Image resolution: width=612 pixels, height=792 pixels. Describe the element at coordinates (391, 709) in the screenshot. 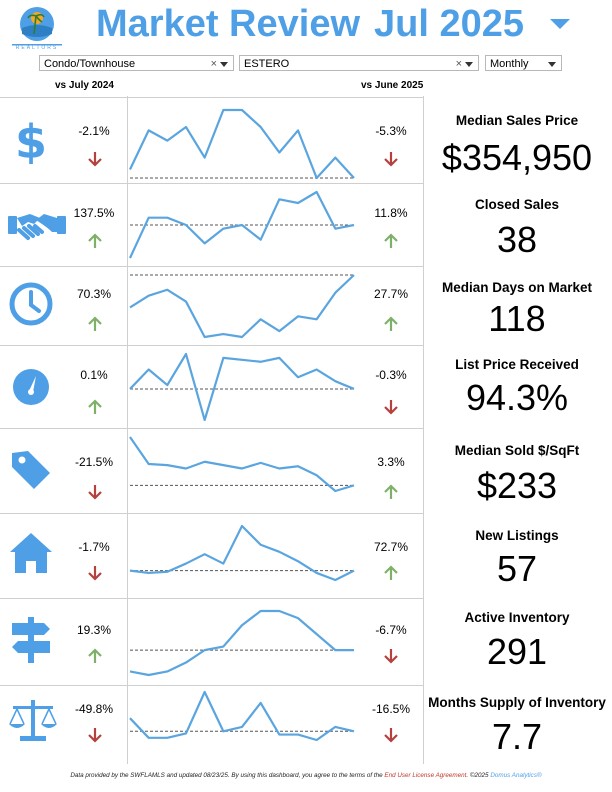

I see `mom-change: -16.5%` at that location.